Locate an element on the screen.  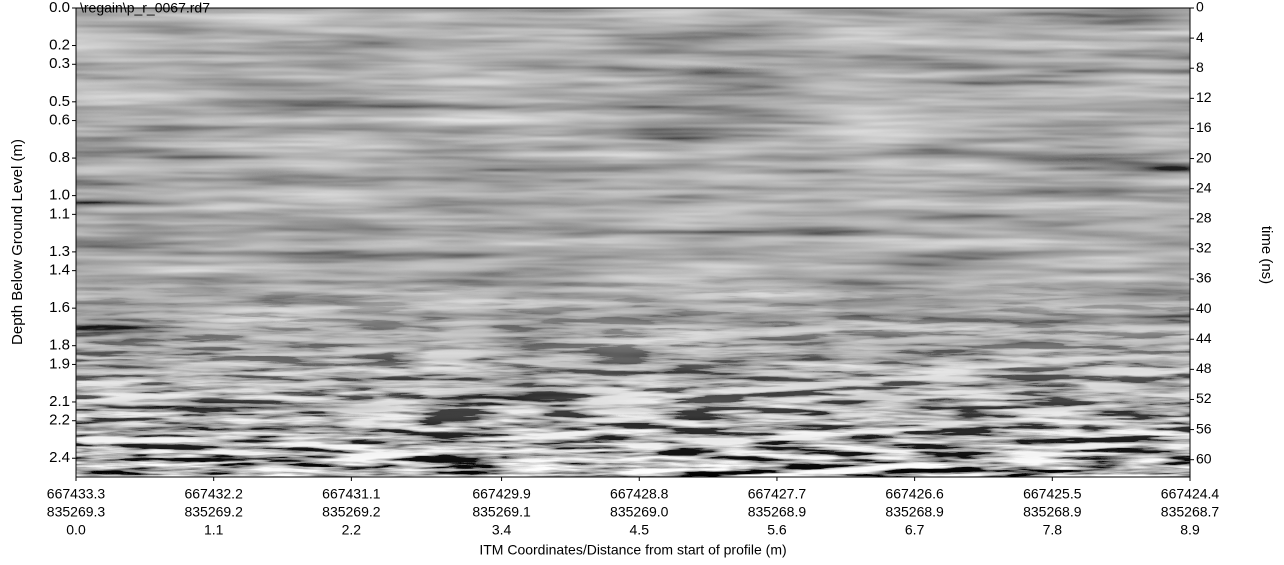
y-tick-label: 1.4 is located at coordinates (59, 270).